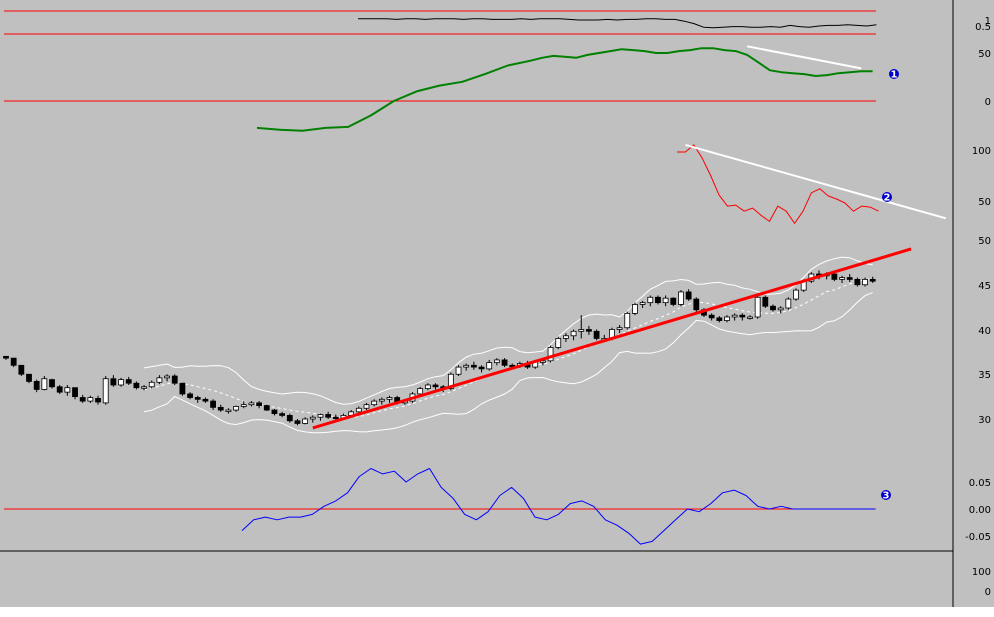 Image resolution: width=994 pixels, height=617 pixels. What do you see at coordinates (984, 420) in the screenshot?
I see `y-tick-label: 30` at bounding box center [984, 420].